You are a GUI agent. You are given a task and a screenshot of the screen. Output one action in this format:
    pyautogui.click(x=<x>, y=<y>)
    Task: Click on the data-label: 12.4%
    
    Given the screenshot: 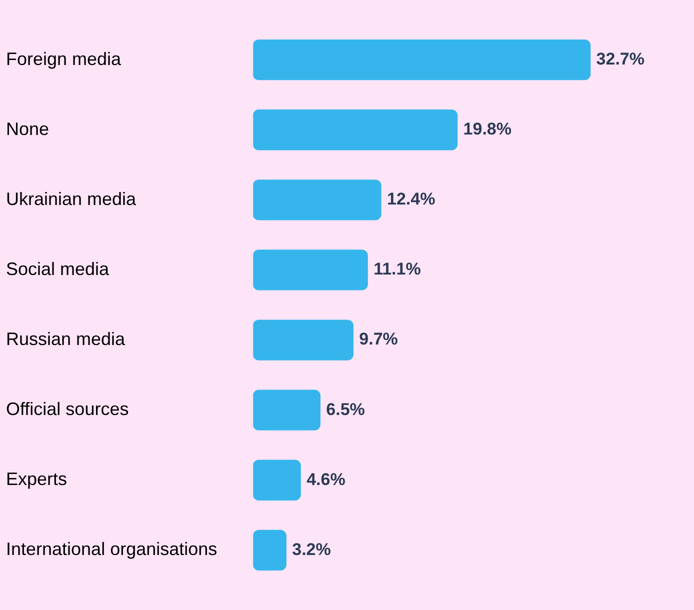 What is the action you would take?
    pyautogui.click(x=411, y=199)
    